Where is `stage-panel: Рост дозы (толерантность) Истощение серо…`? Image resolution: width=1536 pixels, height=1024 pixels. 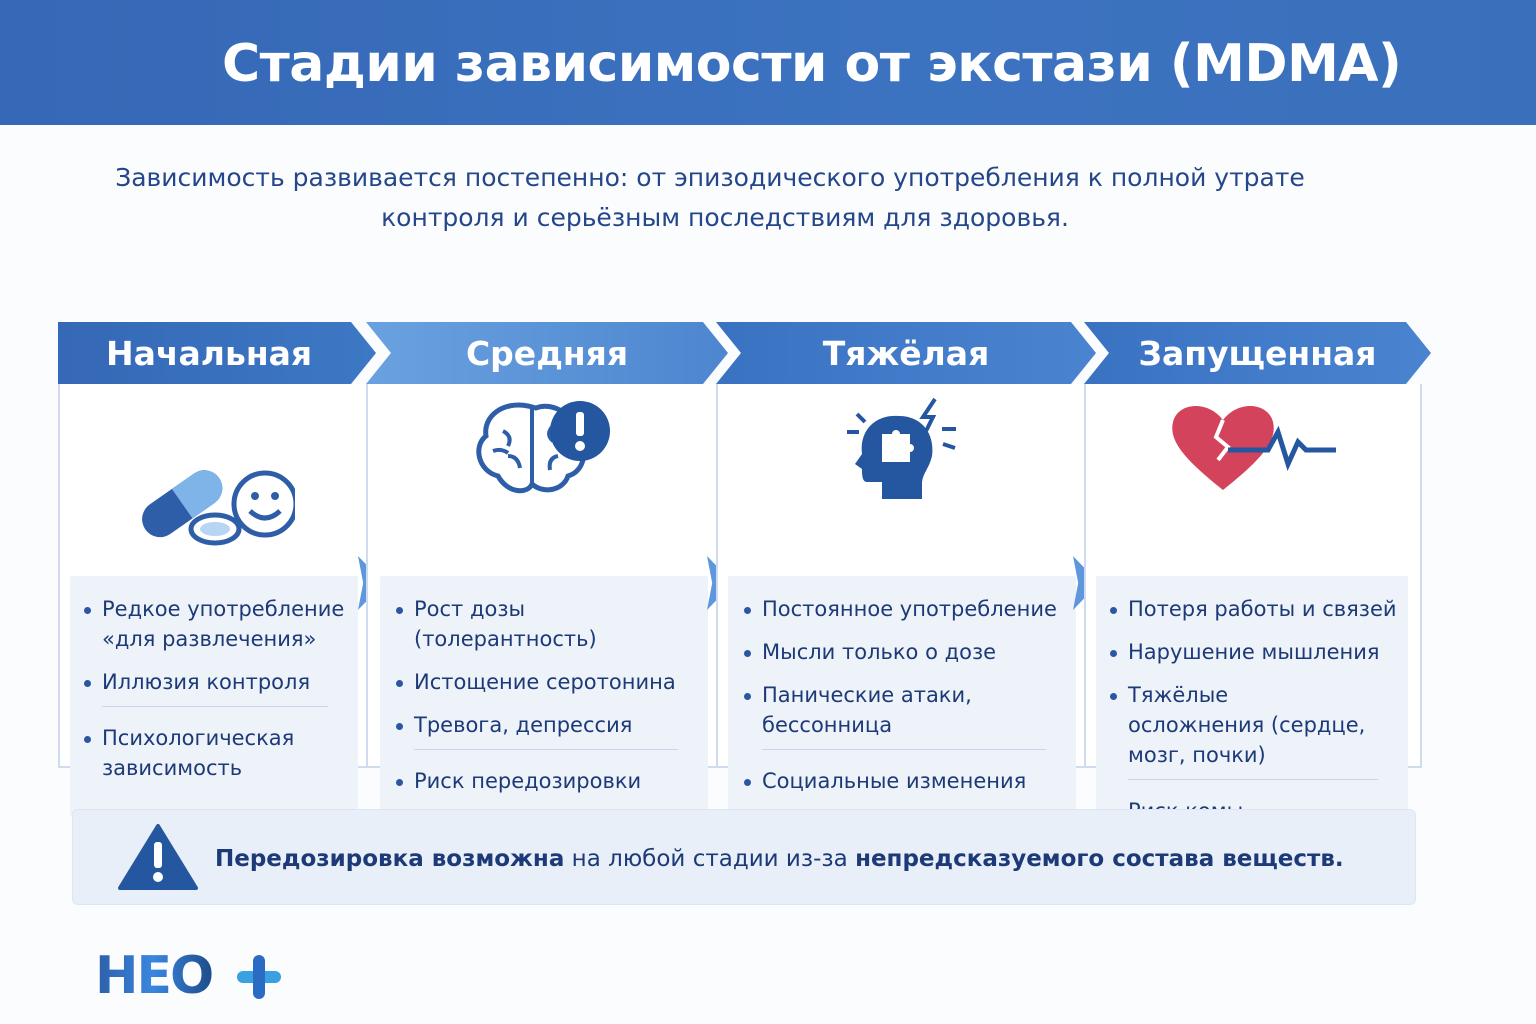
stage-panel: Рост дозы (толерантность) Истощение серо… is located at coordinates (543, 600).